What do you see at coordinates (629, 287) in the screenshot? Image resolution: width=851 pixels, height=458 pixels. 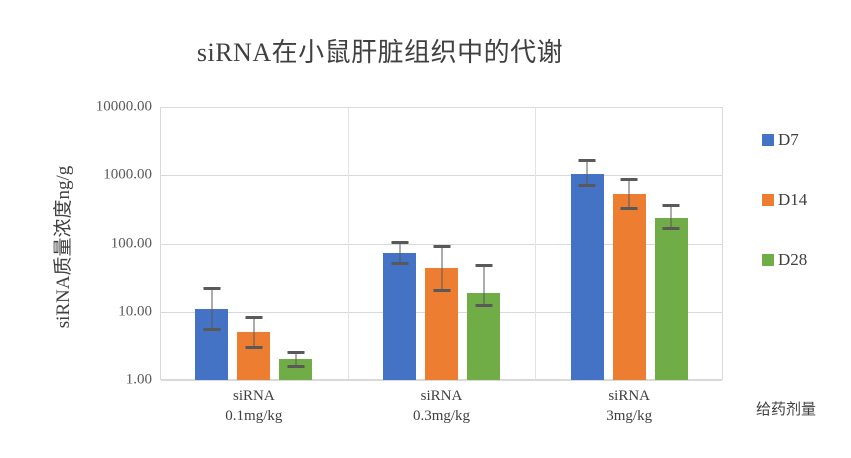 I see `bar-d14` at bounding box center [629, 287].